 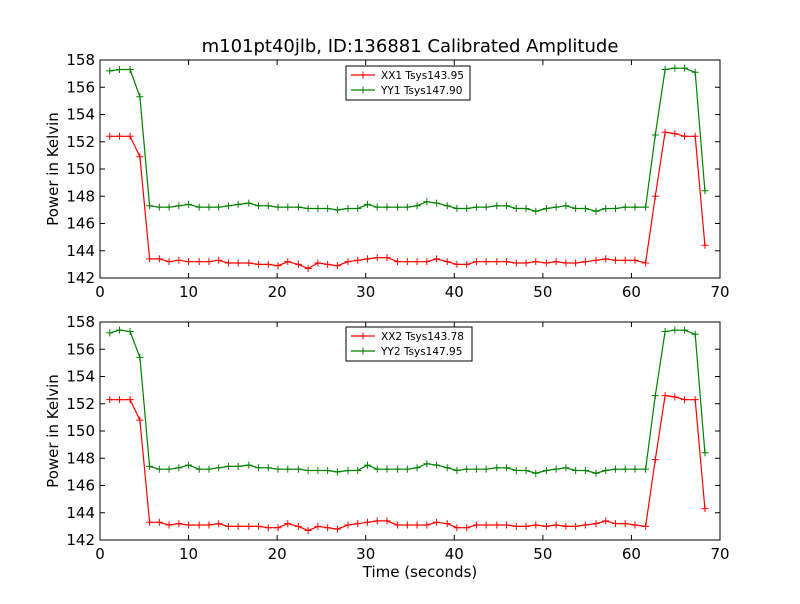 What do you see at coordinates (422, 76) in the screenshot?
I see `legend-label-0-0: XX1 Tsys143.95` at bounding box center [422, 76].